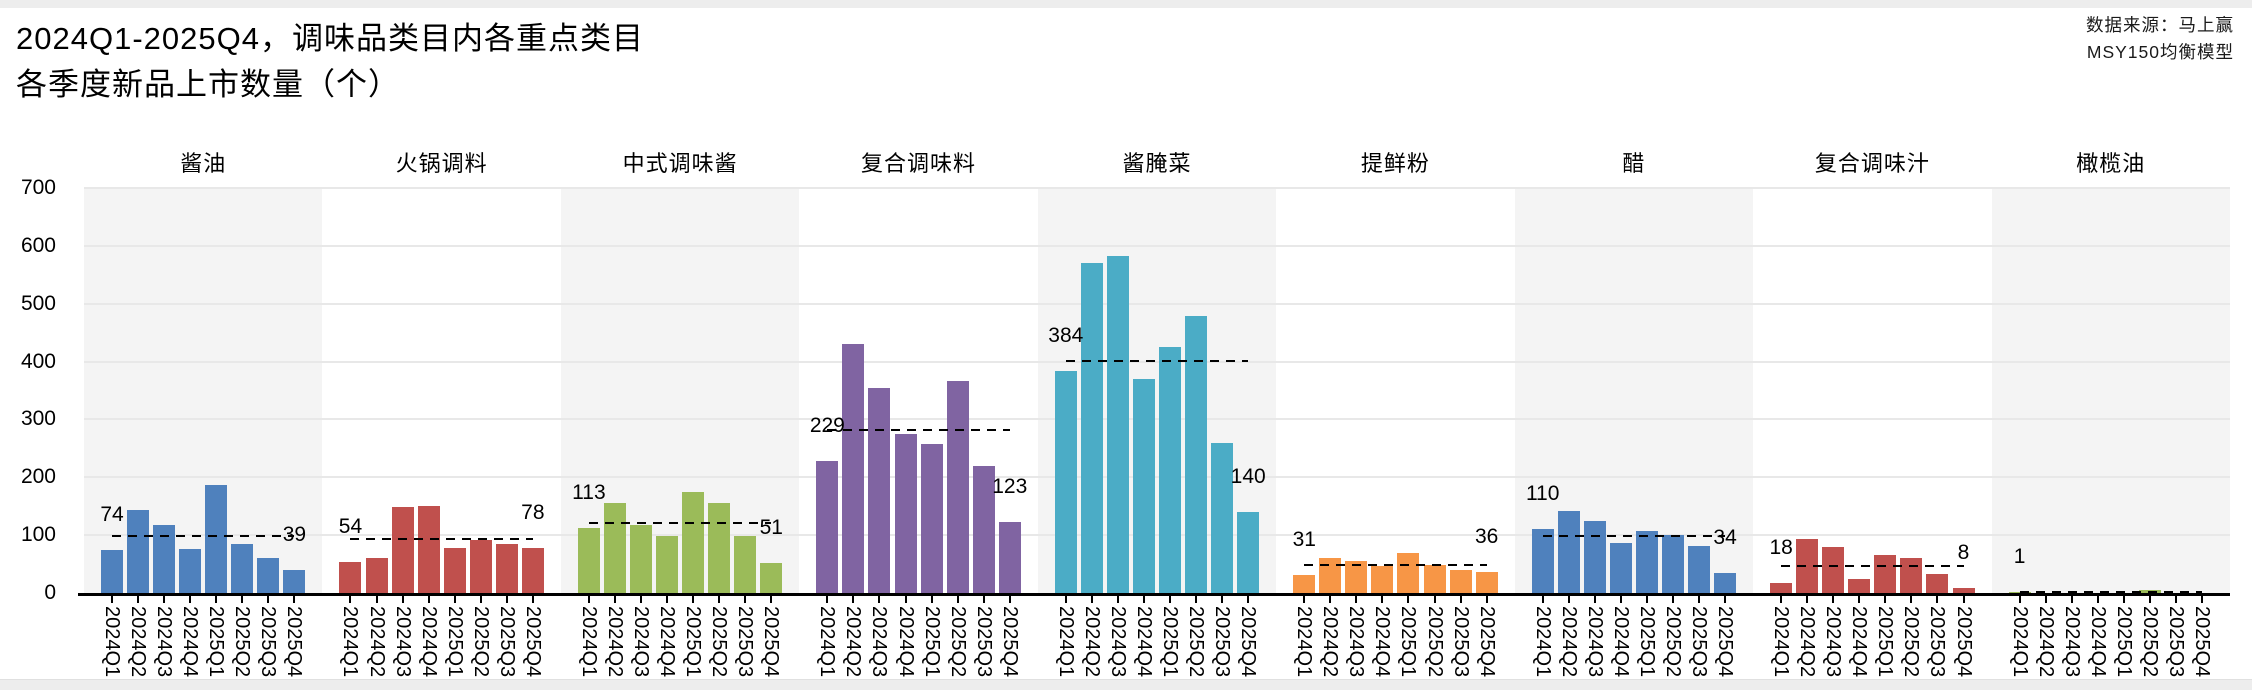 Image resolution: width=2252 pixels, height=690 pixels. I want to click on data-source-line1: 数据来源：马上赢, so click(2160, 25).